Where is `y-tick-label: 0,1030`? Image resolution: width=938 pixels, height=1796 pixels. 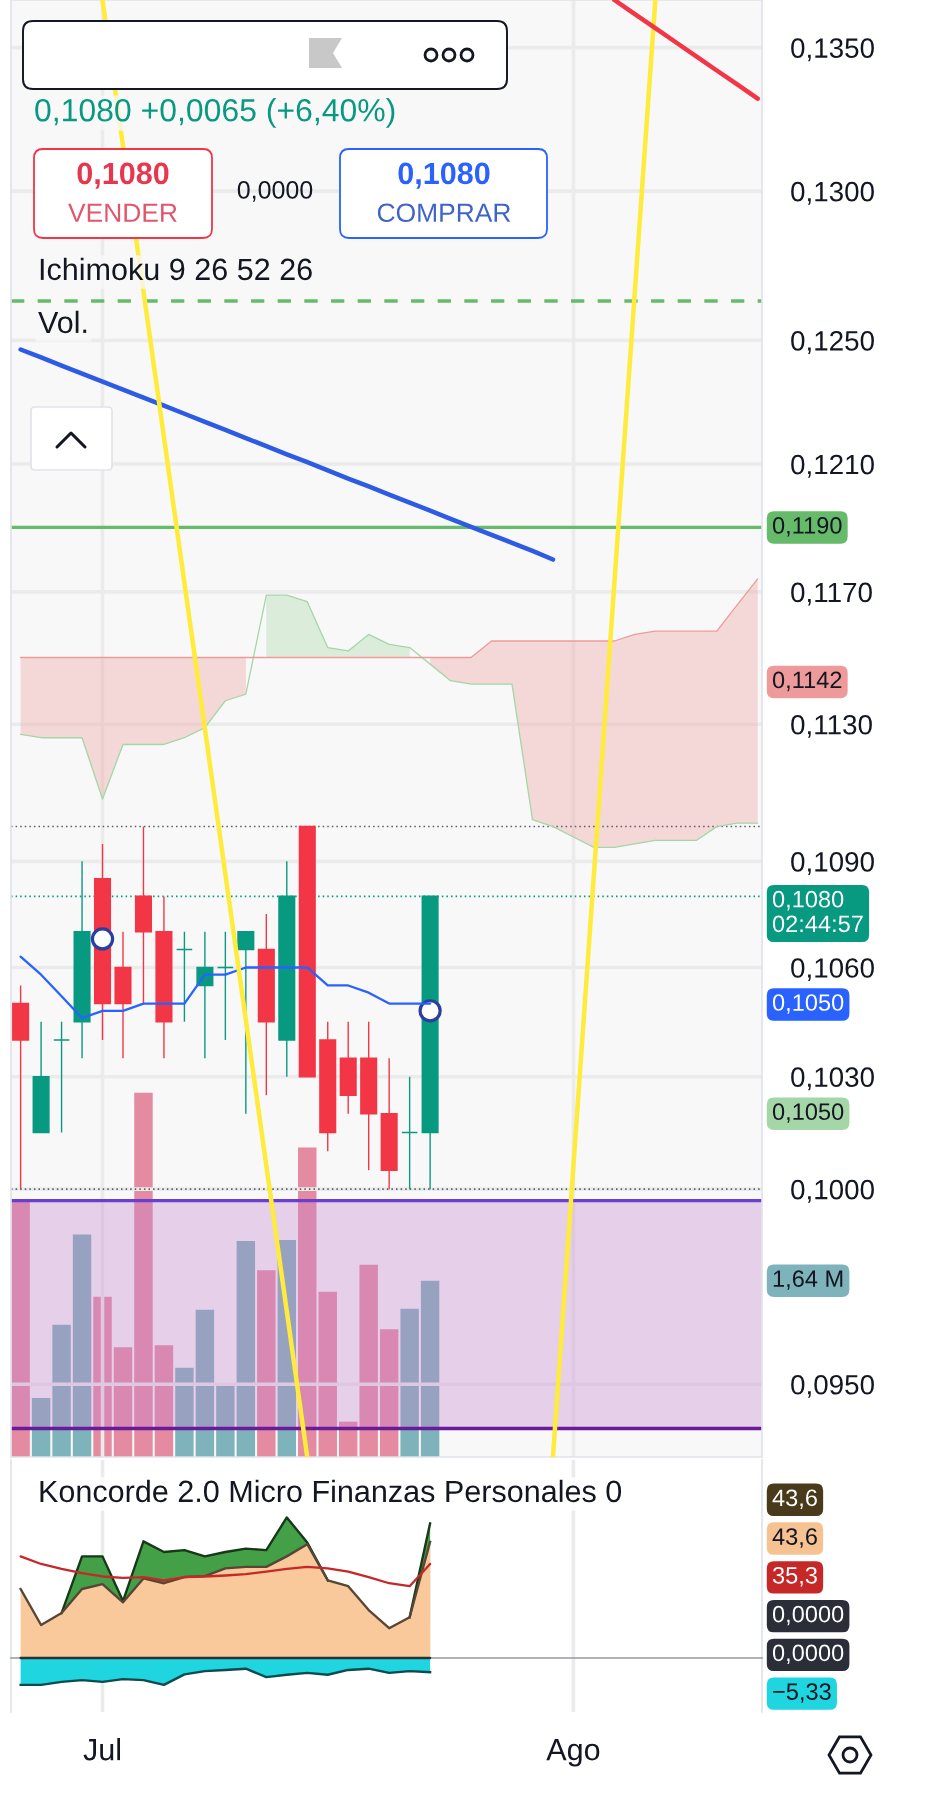
y-tick-label: 0,1030 is located at coordinates (832, 1079).